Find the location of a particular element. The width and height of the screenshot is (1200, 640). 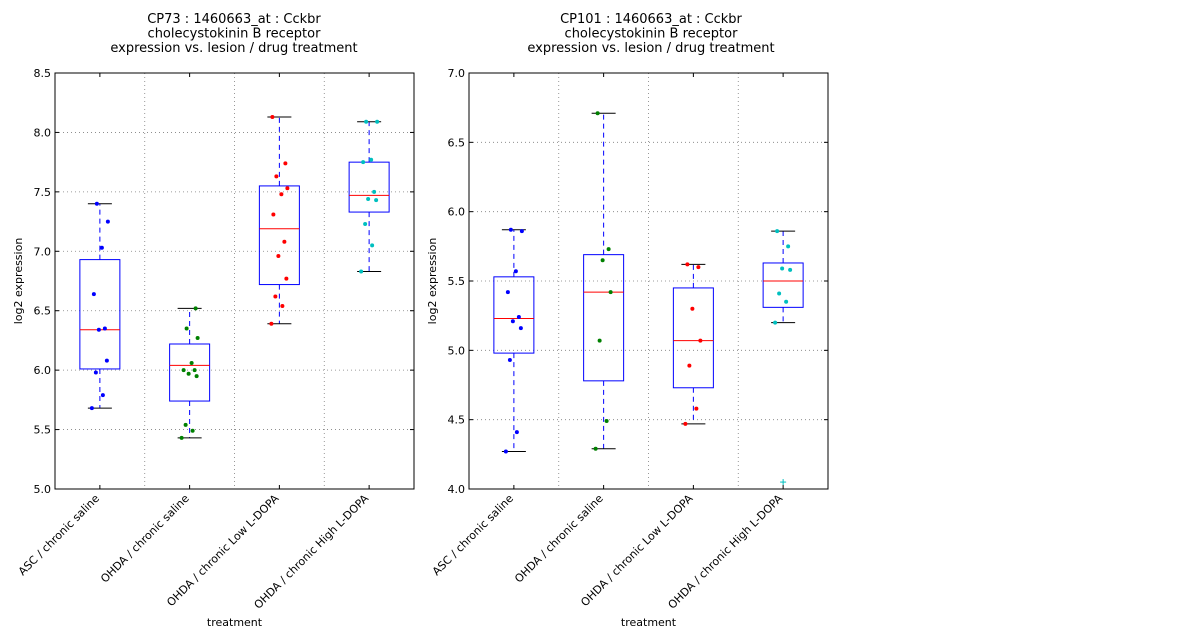

outlier-marker is located at coordinates (783, 482).